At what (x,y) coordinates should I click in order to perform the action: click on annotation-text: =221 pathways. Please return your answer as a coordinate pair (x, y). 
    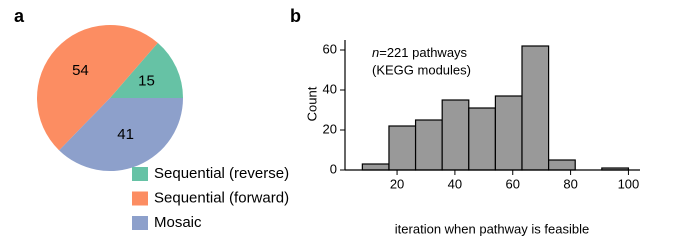
    Looking at the image, I should click on (423, 52).